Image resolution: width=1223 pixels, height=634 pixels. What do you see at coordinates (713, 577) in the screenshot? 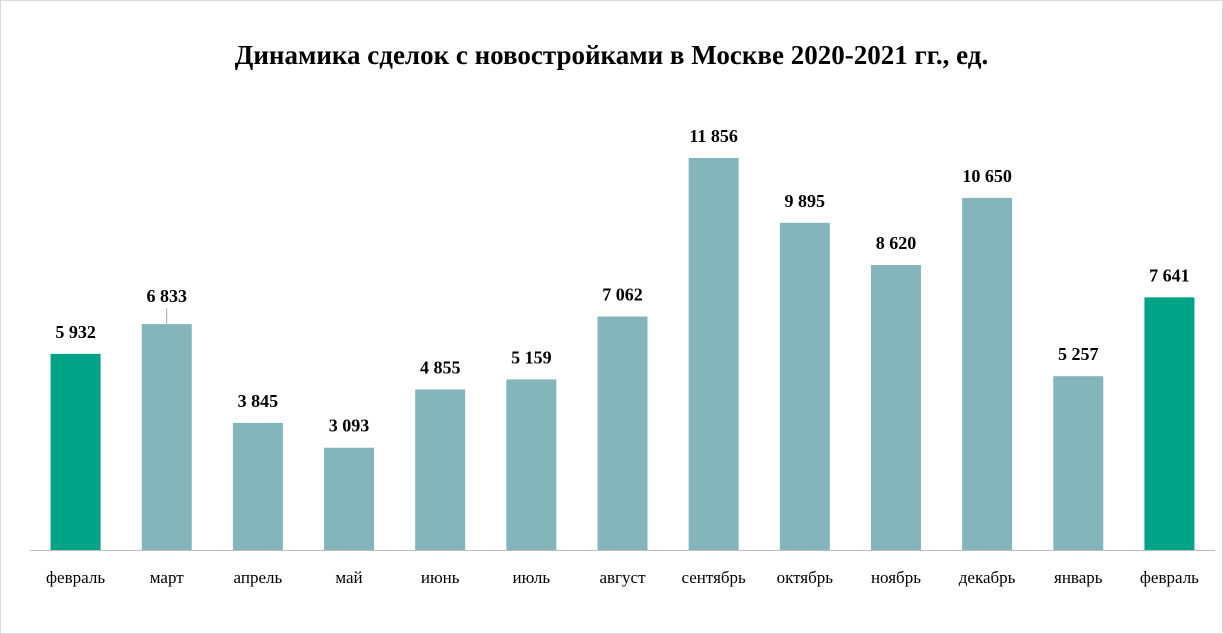
I see `x-tick-label-7: сентябрь` at bounding box center [713, 577].